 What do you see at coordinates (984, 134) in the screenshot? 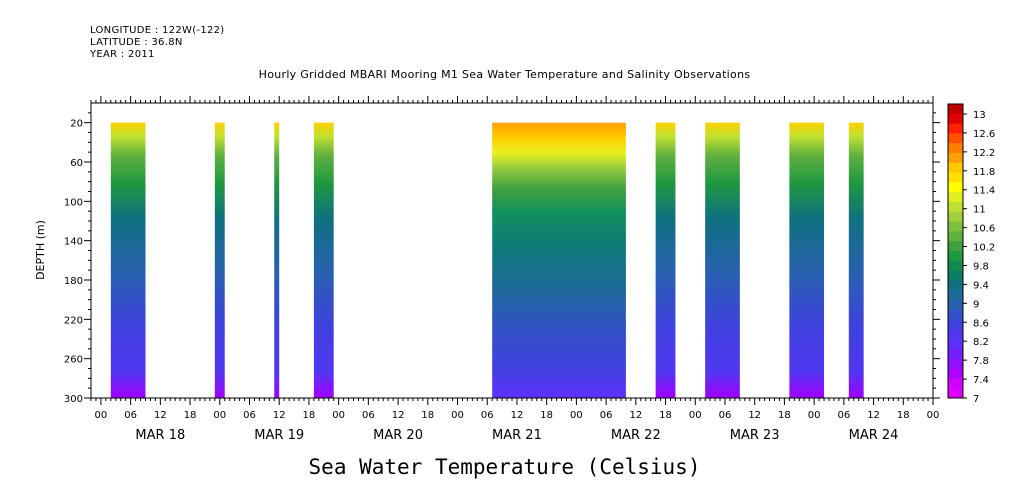
I see `colorbar-tick-label: 12.6` at bounding box center [984, 134].